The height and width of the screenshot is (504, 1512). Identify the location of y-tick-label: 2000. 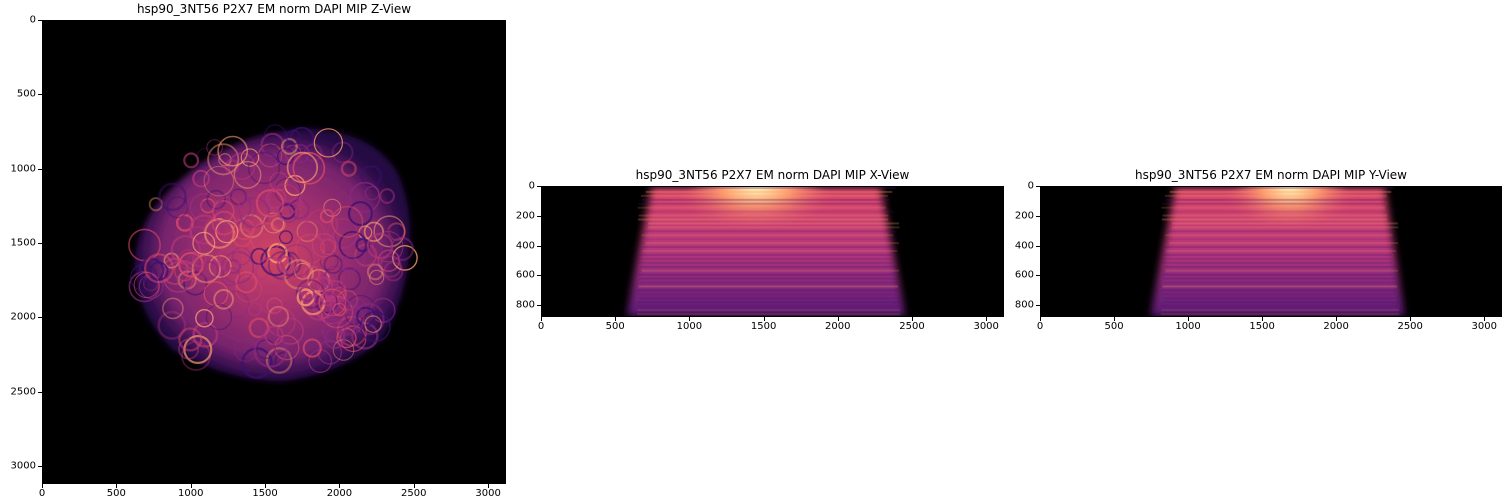
(23, 317).